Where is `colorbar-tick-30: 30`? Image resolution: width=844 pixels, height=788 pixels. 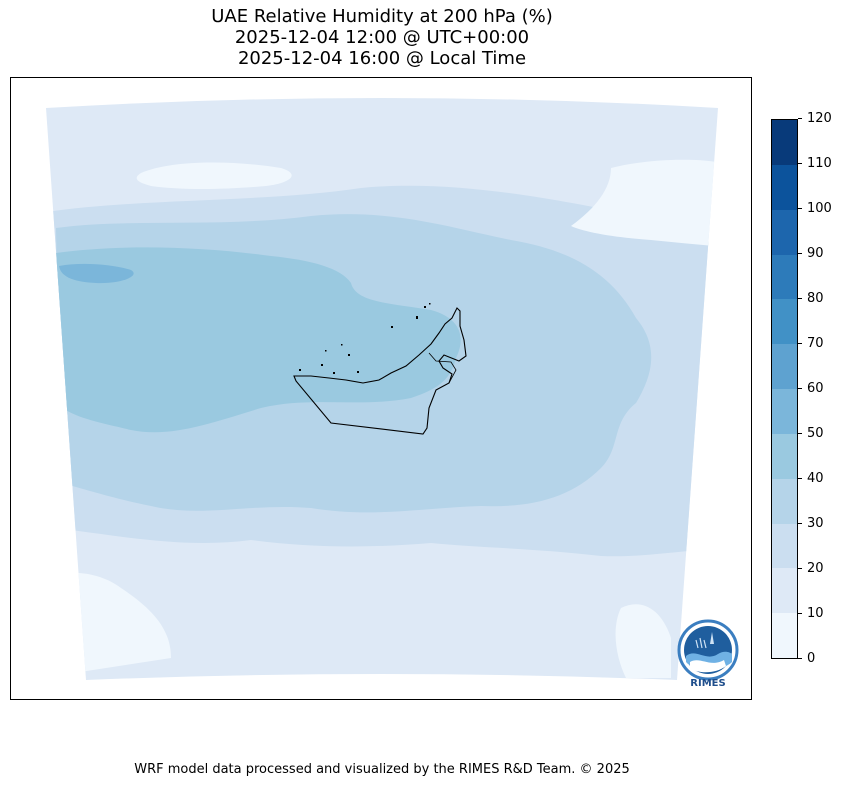 colorbar-tick-30: 30 is located at coordinates (821, 524).